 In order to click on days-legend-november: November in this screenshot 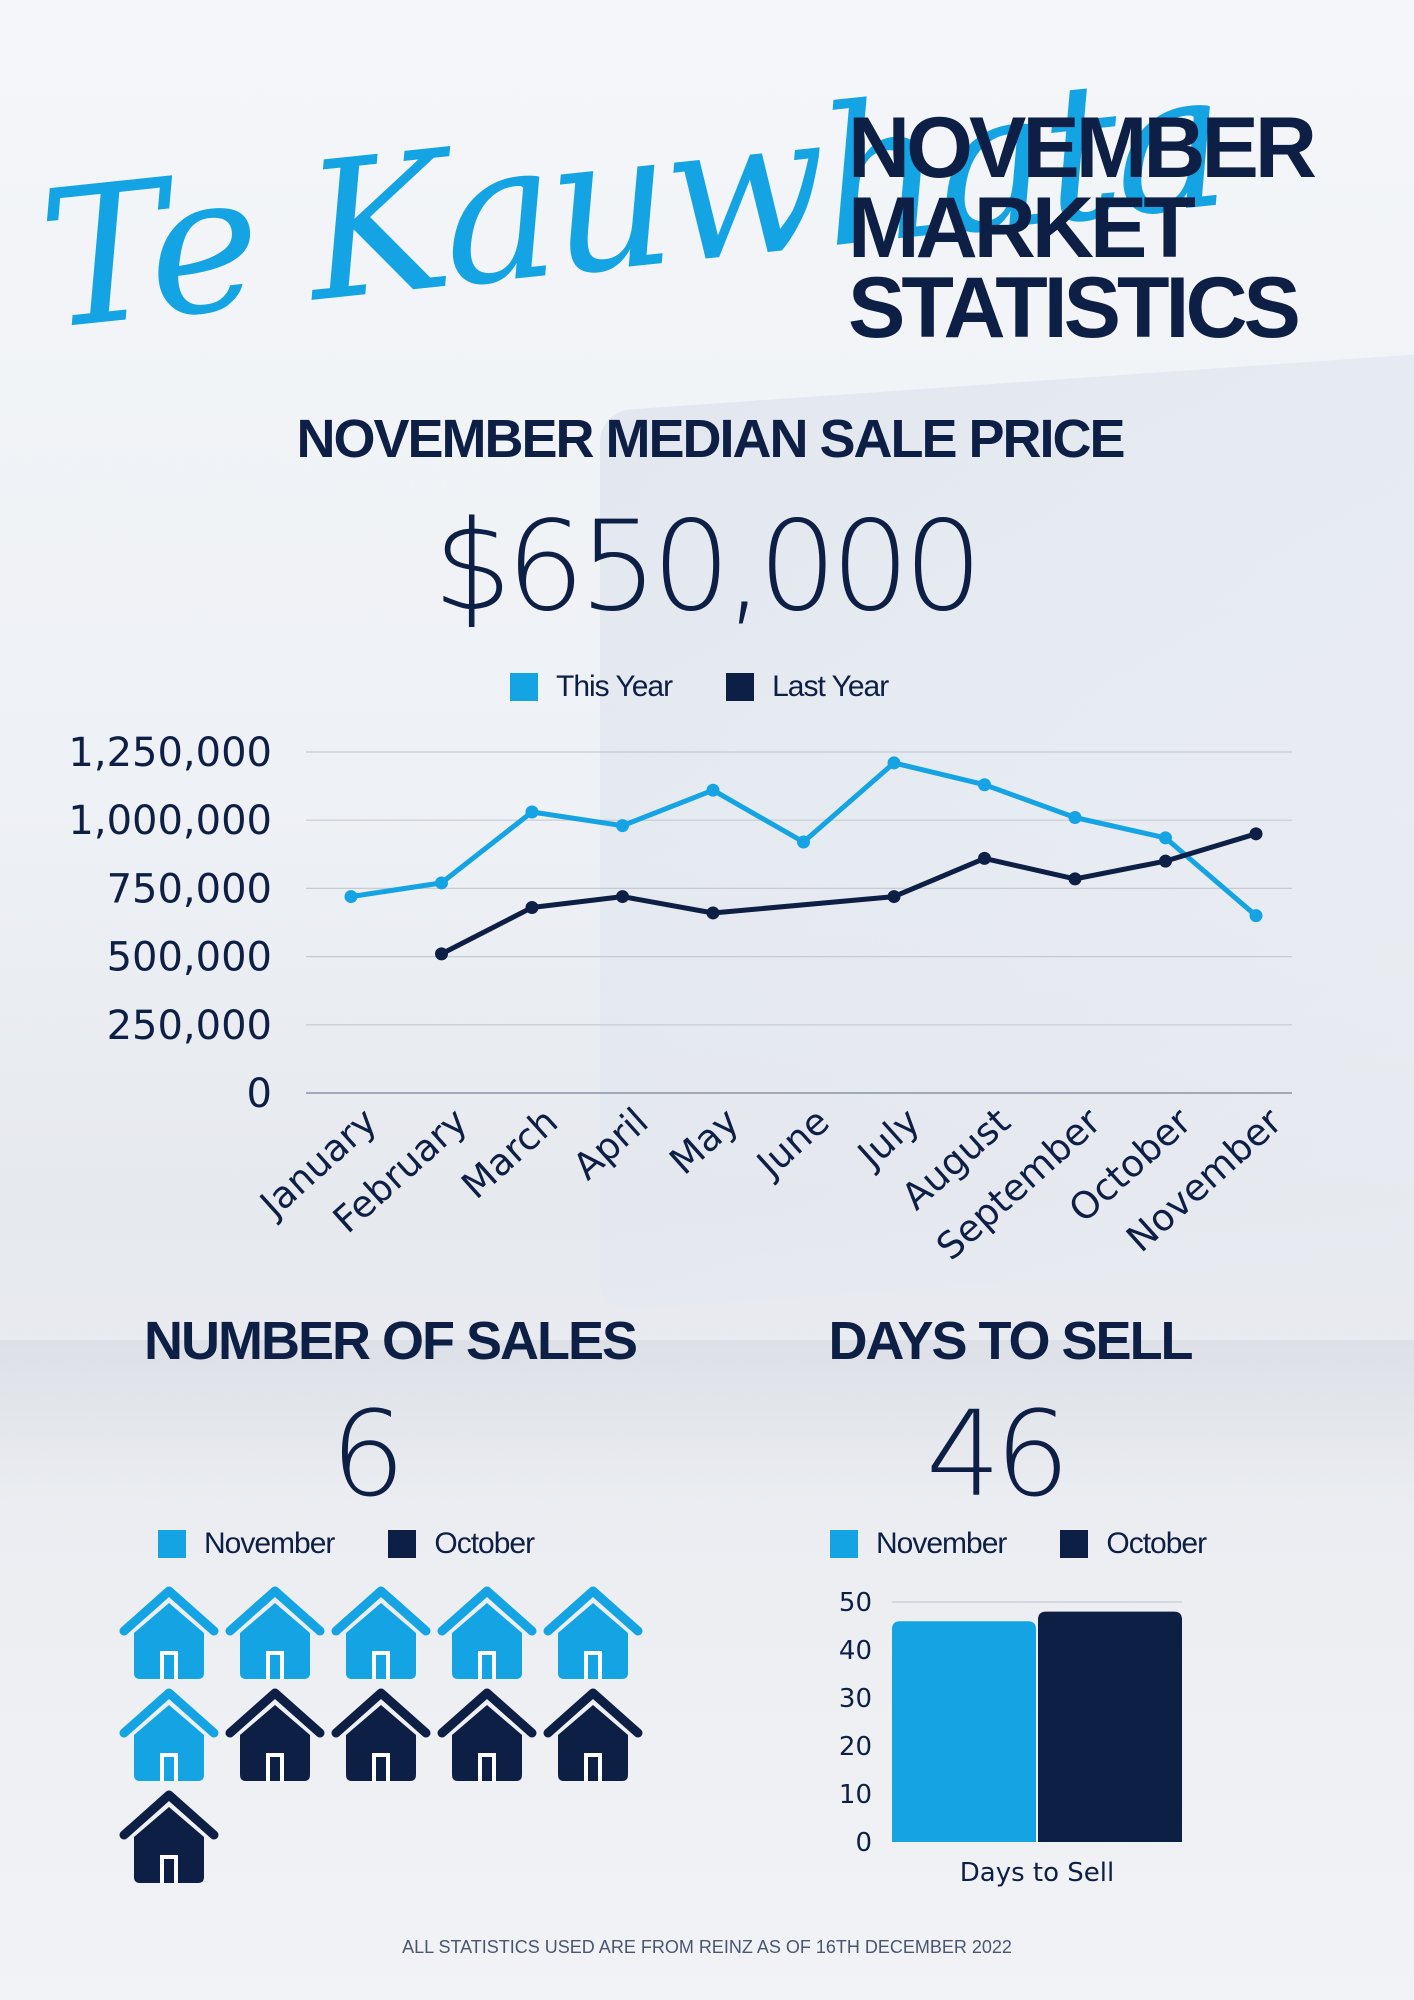, I will do `click(918, 1544)`.